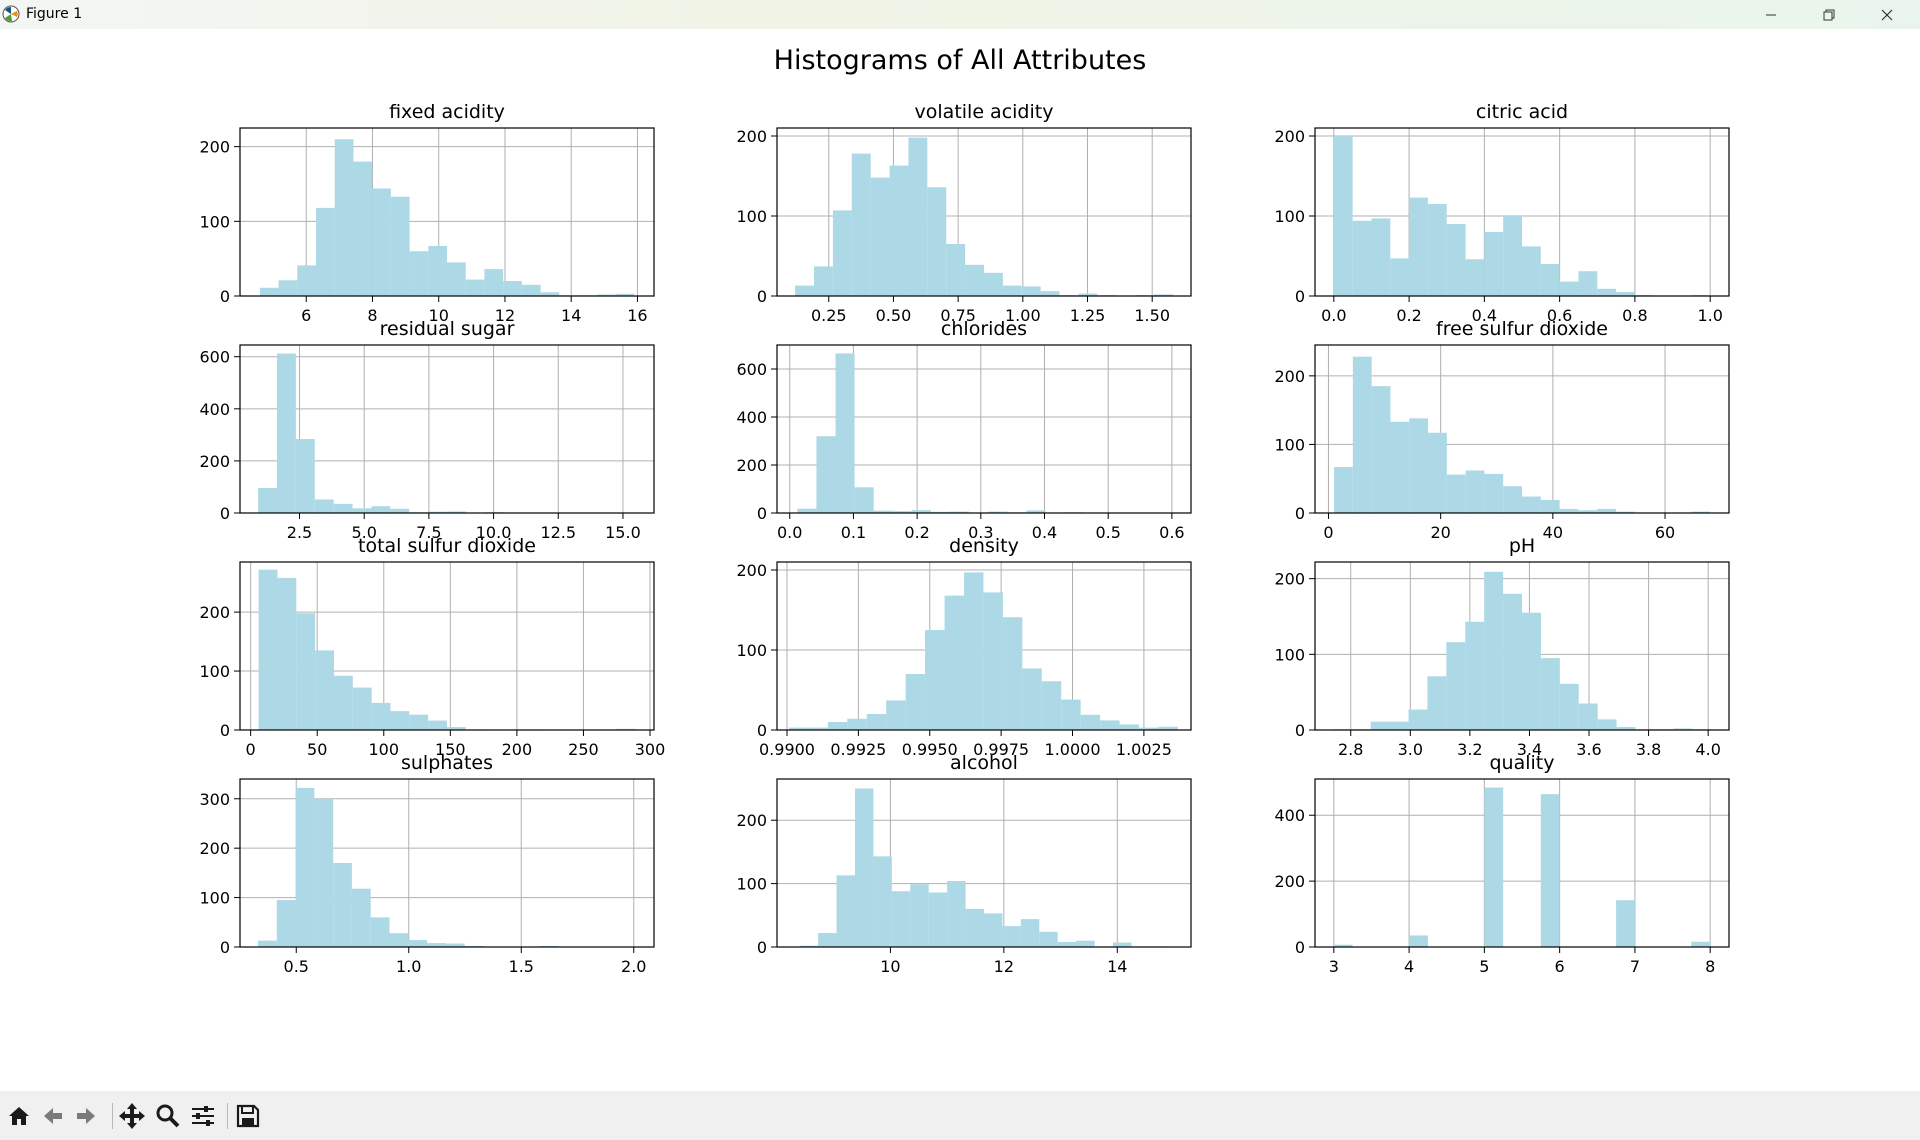  I want to click on x-tick-label: 40, so click(1553, 532).